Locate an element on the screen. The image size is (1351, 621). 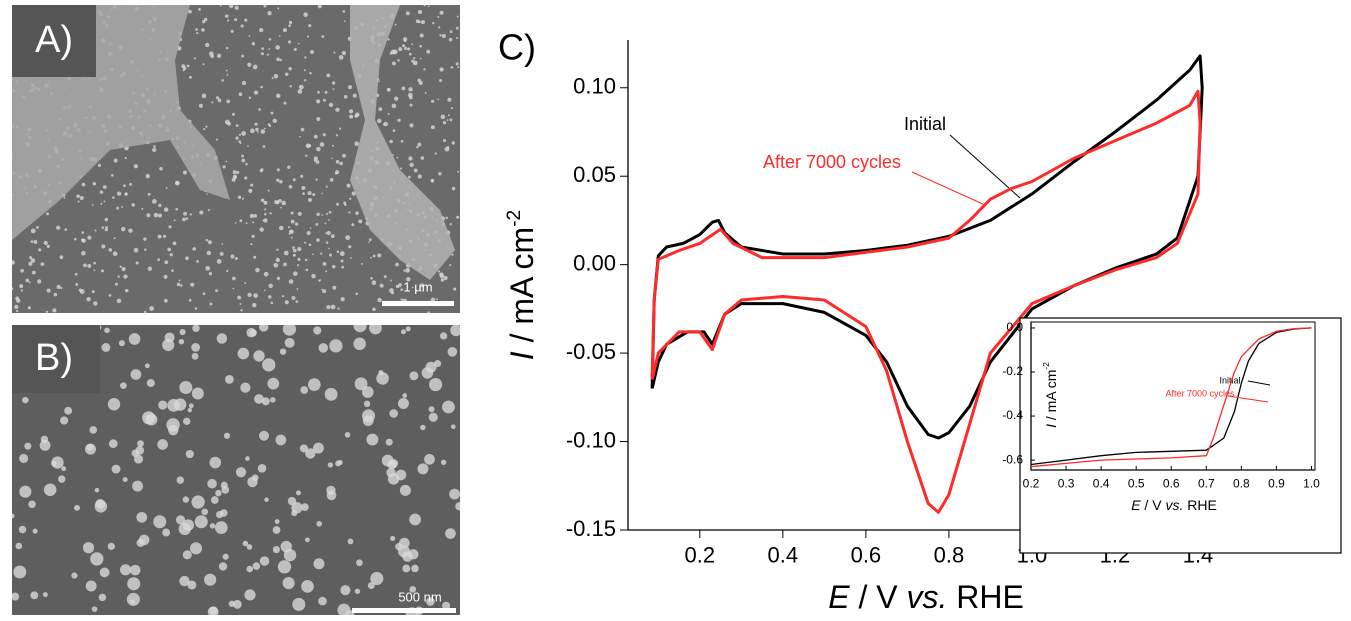
x-tick-label: 0.4 is located at coordinates (1101, 483).